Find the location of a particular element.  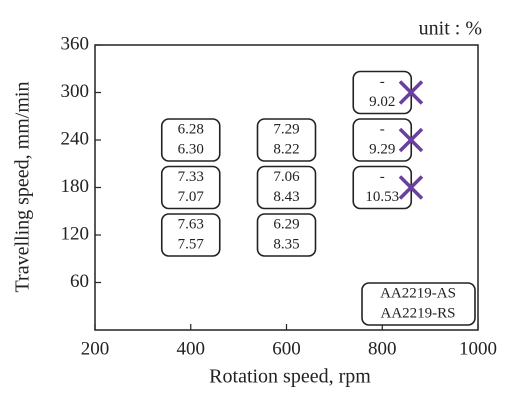

legend-entry: AA2219-RS is located at coordinates (417, 313).